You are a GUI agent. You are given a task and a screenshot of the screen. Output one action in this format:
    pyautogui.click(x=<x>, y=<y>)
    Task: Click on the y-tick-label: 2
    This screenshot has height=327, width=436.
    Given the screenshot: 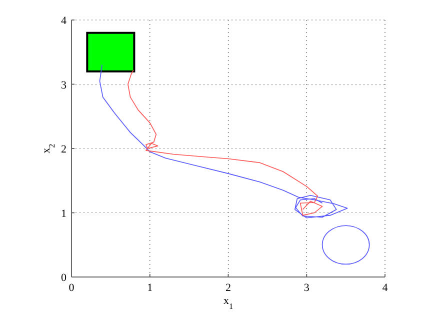 What is the action you would take?
    pyautogui.click(x=63, y=150)
    